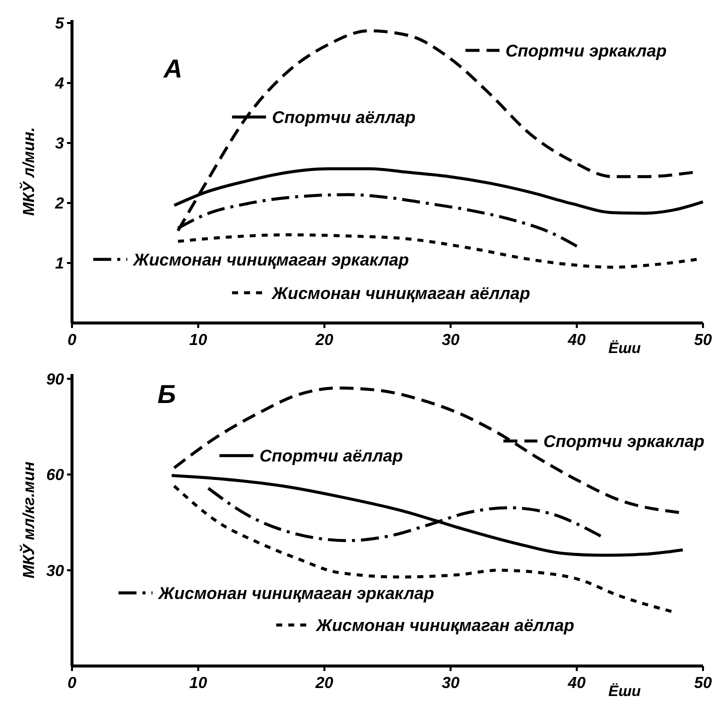  Describe the element at coordinates (59, 84) in the screenshot. I see `y-tick-label: 4` at that location.